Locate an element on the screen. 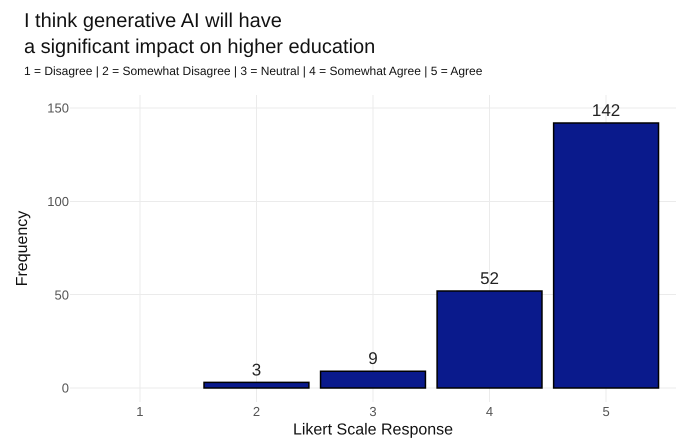 The height and width of the screenshot is (447, 684). y-tick-label: 0 is located at coordinates (65, 388).